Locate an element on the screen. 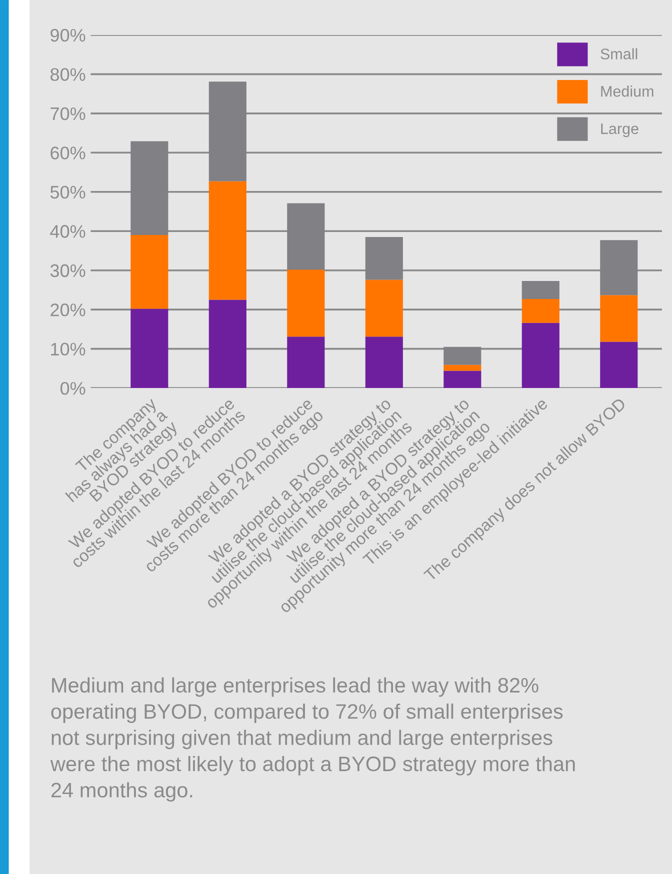  y-tick-label: 70% is located at coordinates (68, 113).